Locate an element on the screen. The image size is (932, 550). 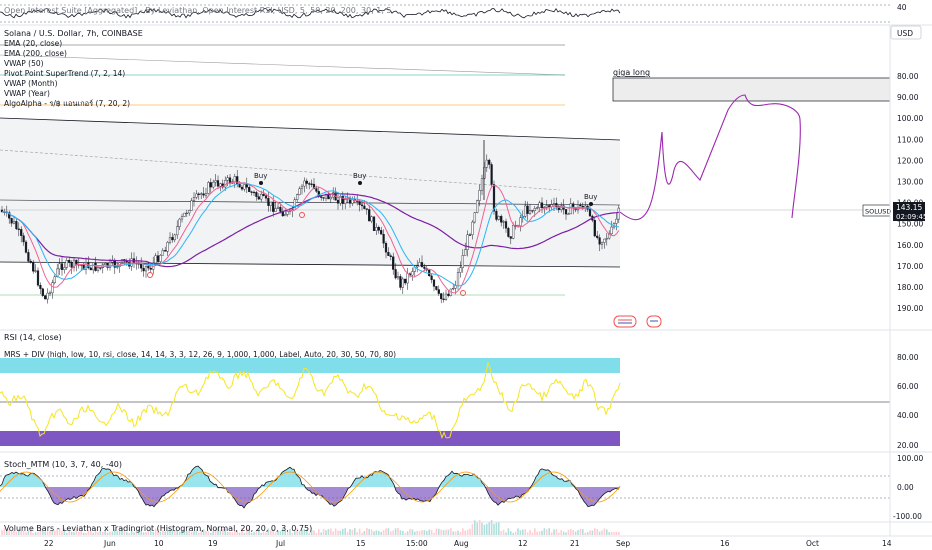
currency-badge is located at coordinates (906, 32).